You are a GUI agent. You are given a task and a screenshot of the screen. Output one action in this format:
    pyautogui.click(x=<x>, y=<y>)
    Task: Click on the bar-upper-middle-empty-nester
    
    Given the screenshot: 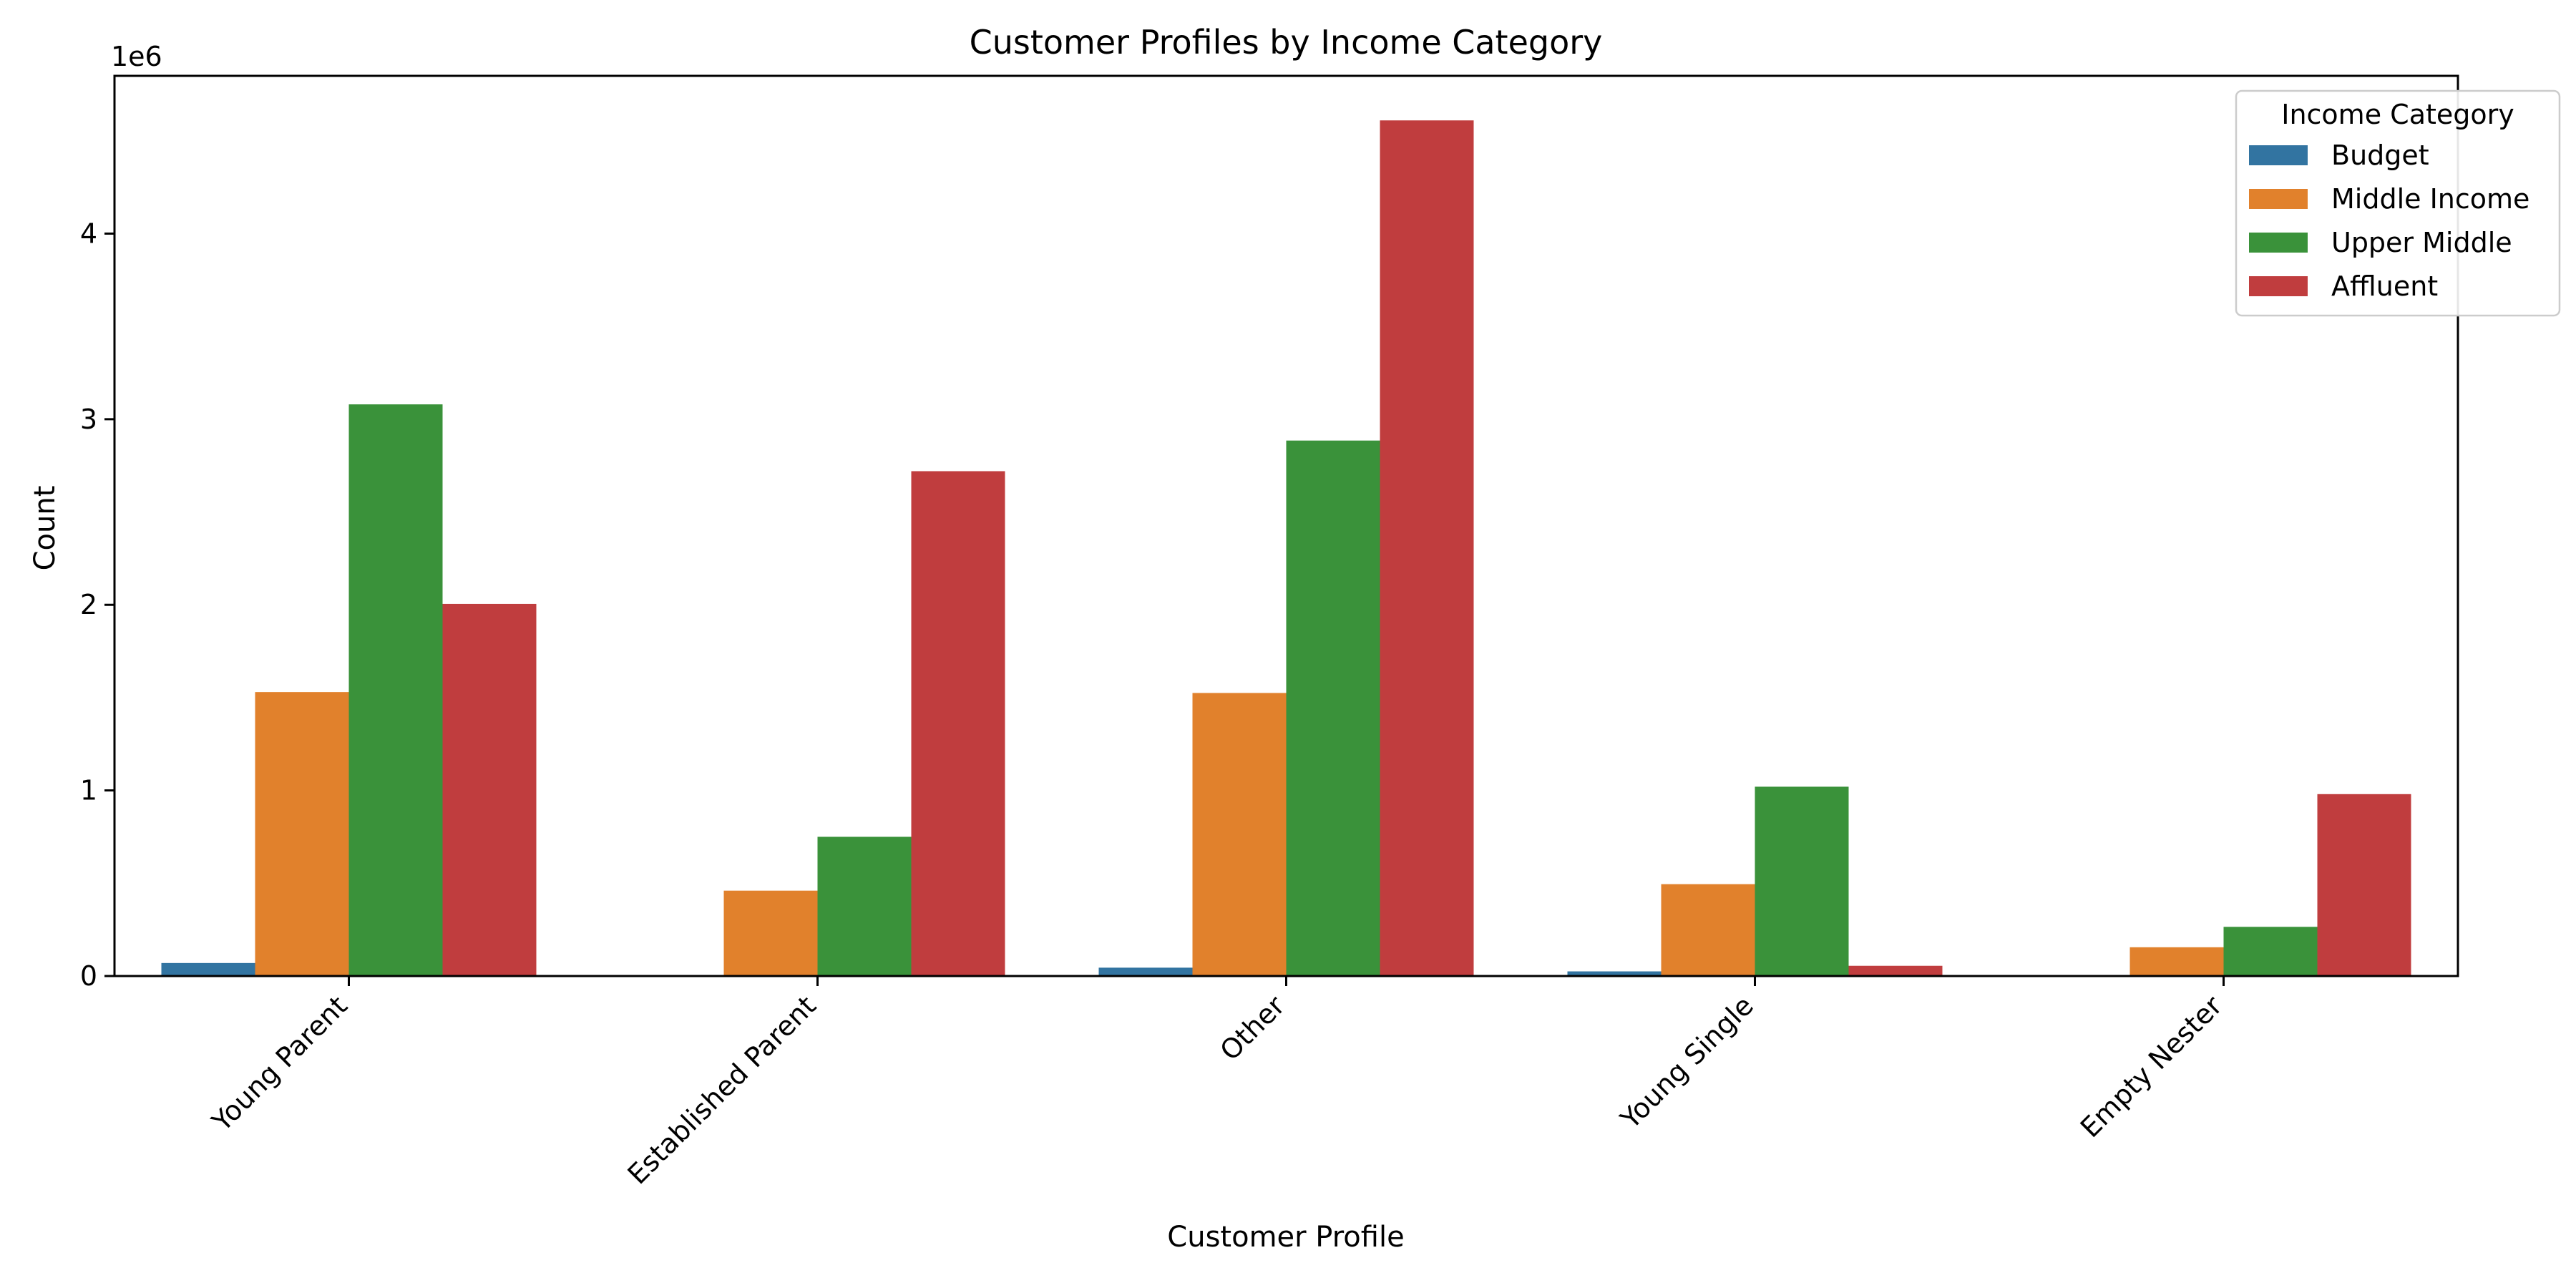 What is the action you would take?
    pyautogui.click(x=2270, y=951)
    